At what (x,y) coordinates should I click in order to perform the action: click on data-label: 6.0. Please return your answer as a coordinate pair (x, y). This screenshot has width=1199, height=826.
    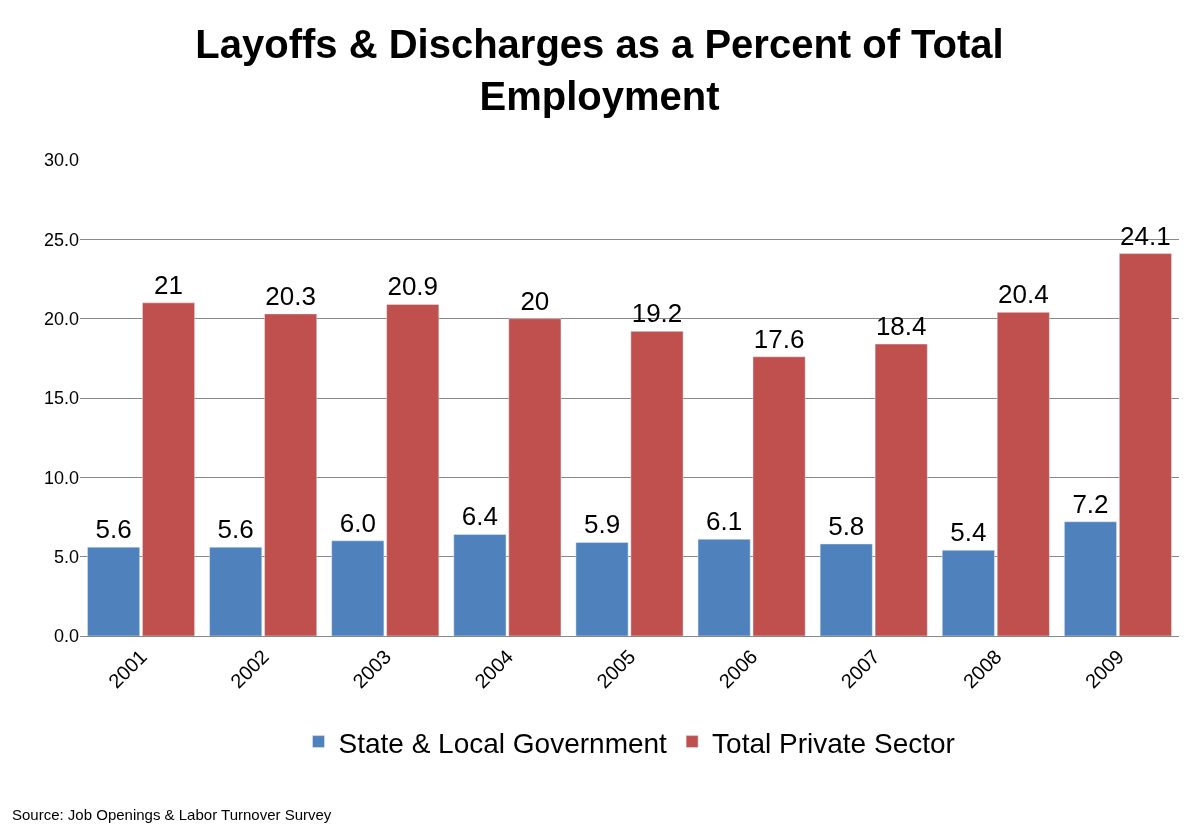
    Looking at the image, I should click on (357, 522).